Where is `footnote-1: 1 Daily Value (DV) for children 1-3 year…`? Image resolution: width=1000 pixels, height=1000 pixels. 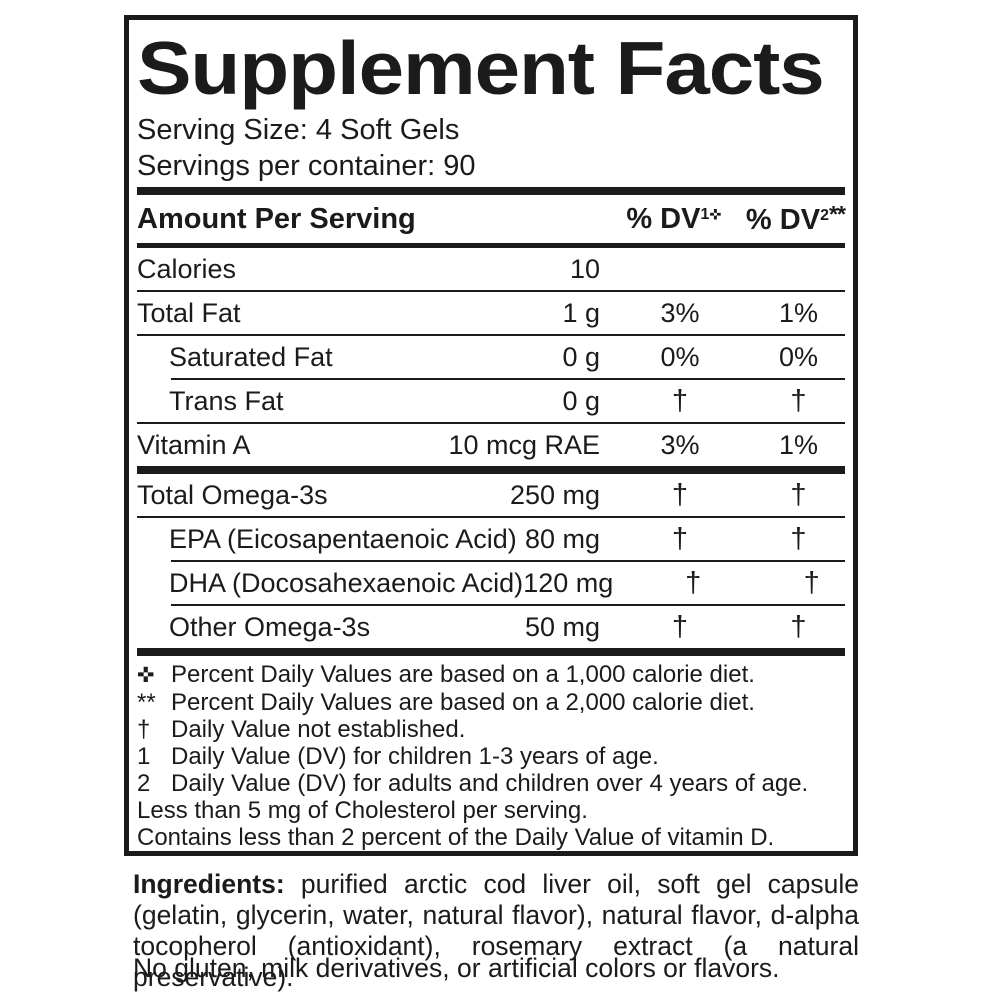 footnote-1: 1 Daily Value (DV) for children 1-3 year… is located at coordinates (491, 756).